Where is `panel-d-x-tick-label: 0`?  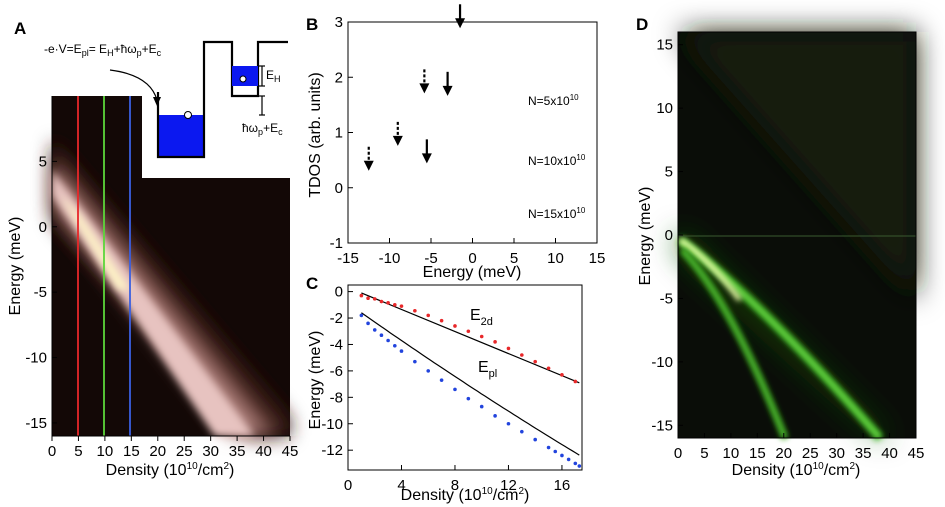
panel-d-x-tick-label: 0 is located at coordinates (678, 453).